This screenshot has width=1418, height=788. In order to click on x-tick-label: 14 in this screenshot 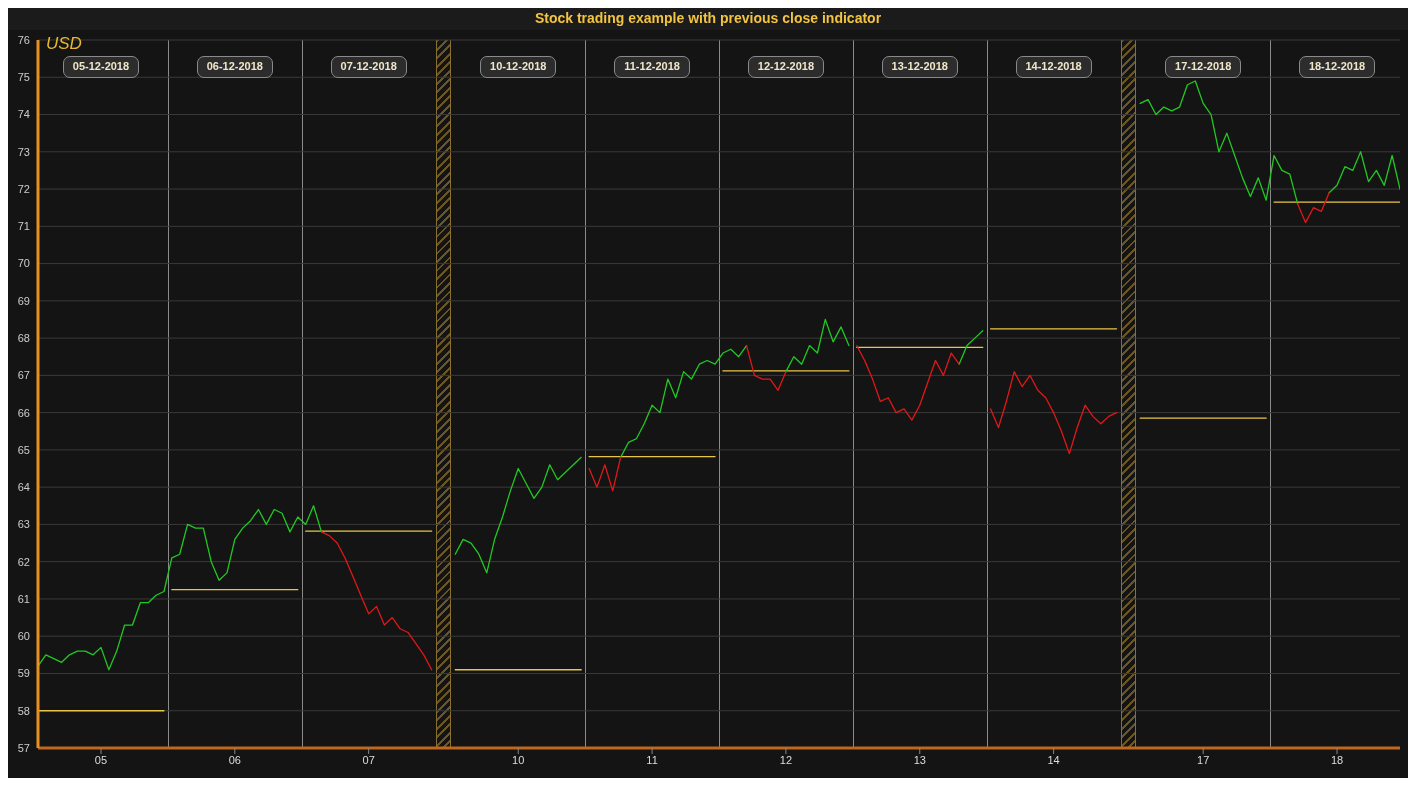, I will do `click(1053, 759)`.